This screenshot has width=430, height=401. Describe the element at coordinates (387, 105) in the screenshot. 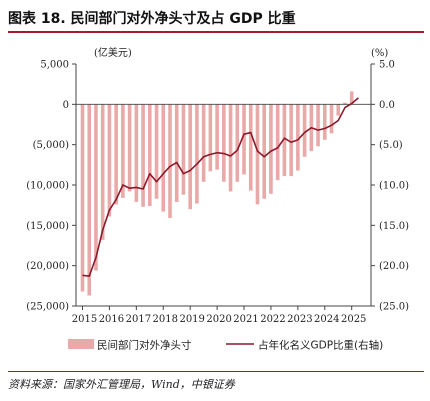

I see `right-tick-label: 0.0` at that location.